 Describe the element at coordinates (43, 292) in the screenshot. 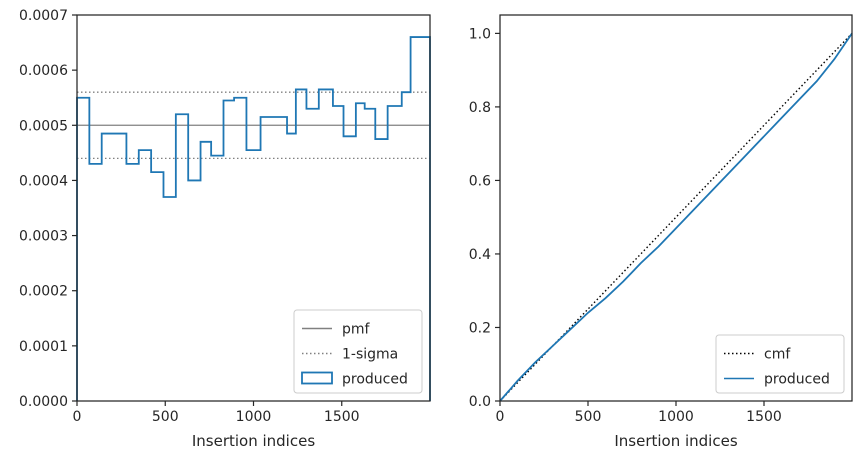

I see `y-tick-label: 0.0002` at that location.